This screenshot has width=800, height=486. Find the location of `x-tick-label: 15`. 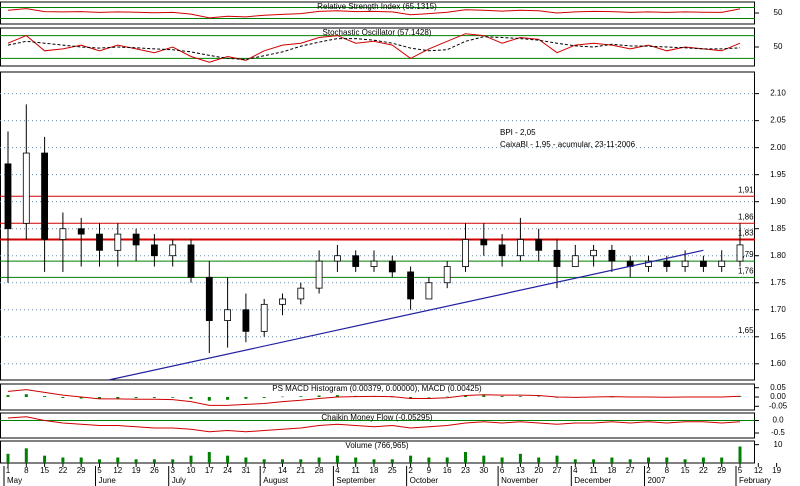

x-tick-label: 15 is located at coordinates (44, 470).